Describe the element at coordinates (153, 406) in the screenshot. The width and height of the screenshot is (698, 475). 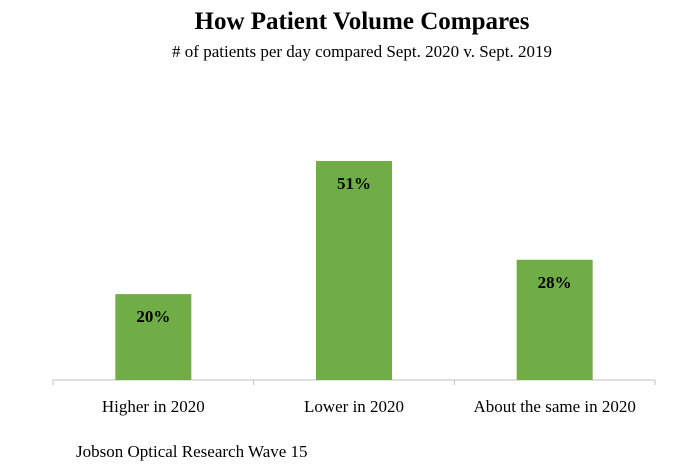
I see `x-tick-label: Higher in 2020` at that location.